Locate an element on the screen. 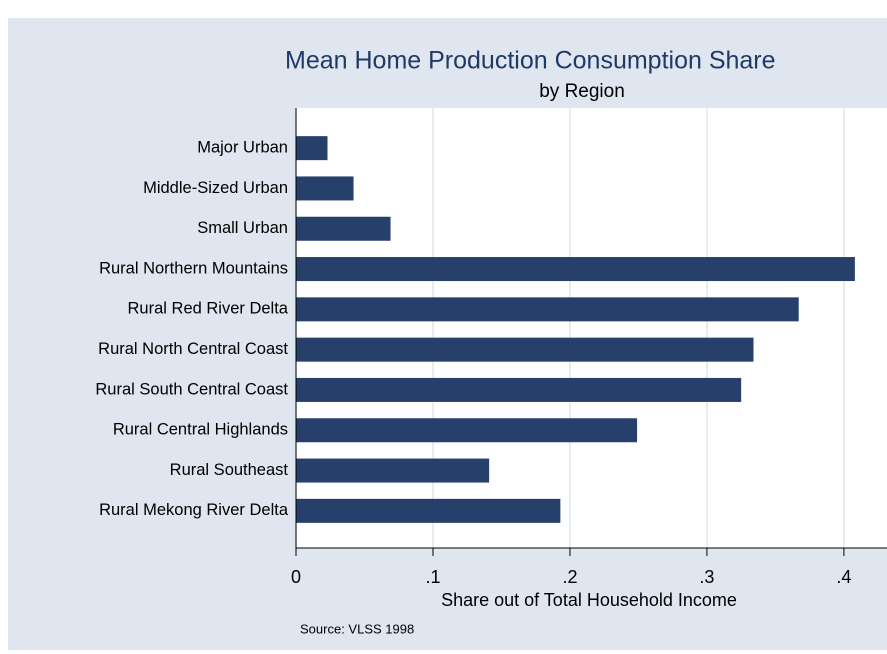 Image resolution: width=887 pixels, height=654 pixels. y-tick-label: Rural South Central Coast is located at coordinates (191, 389).